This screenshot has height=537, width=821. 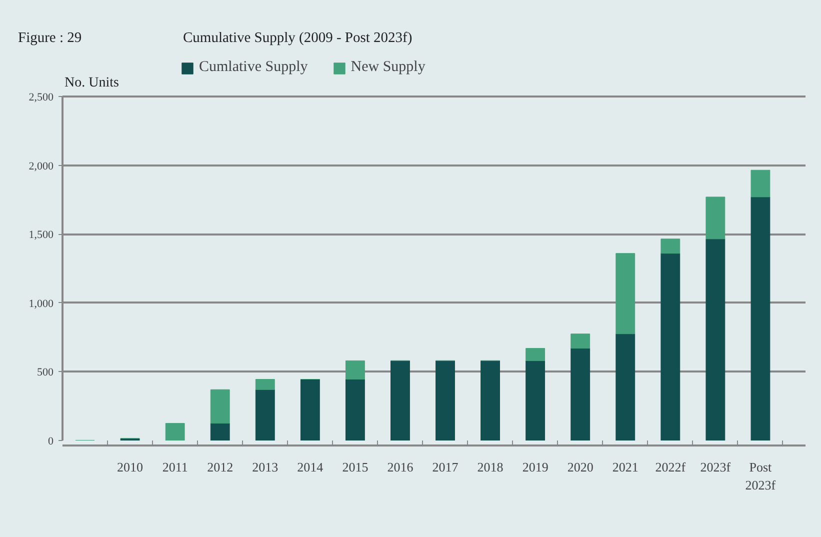 I want to click on x-tick-label: 2019, so click(x=535, y=467).